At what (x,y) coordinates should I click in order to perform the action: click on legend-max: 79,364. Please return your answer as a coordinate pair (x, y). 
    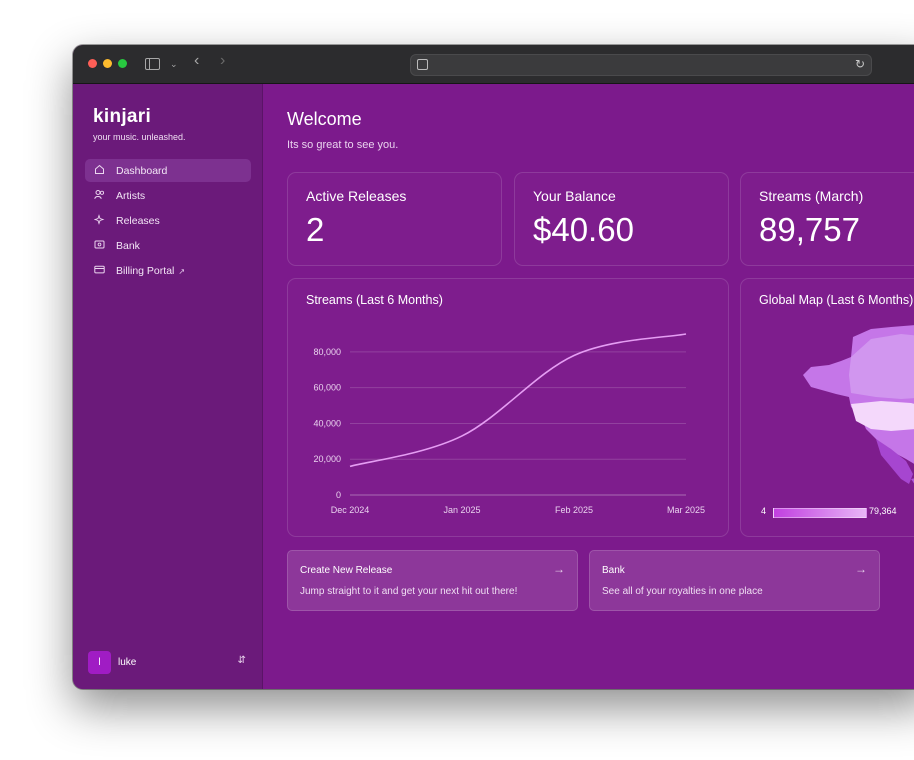
    Looking at the image, I should click on (883, 511).